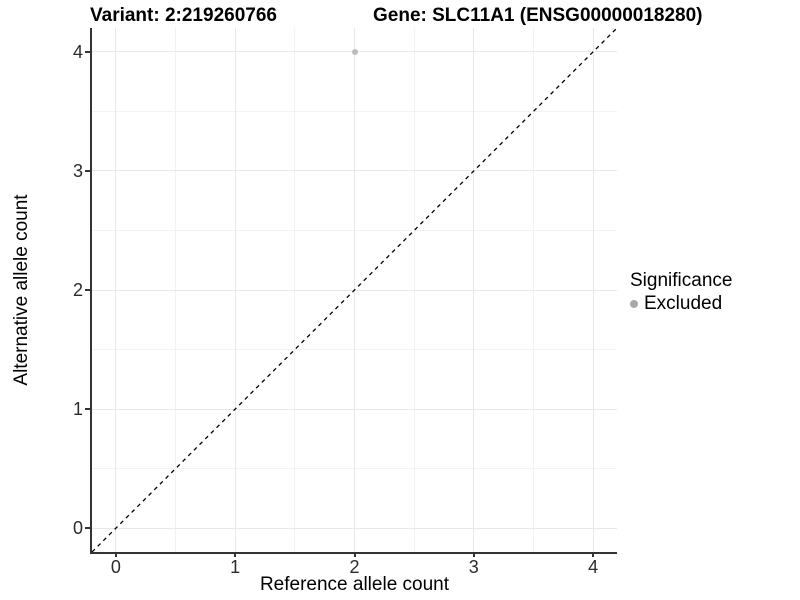 The width and height of the screenshot is (800, 600). What do you see at coordinates (538, 15) in the screenshot?
I see `gene-title: Gene: SLC11A1 (ENSG00000018280)` at bounding box center [538, 15].